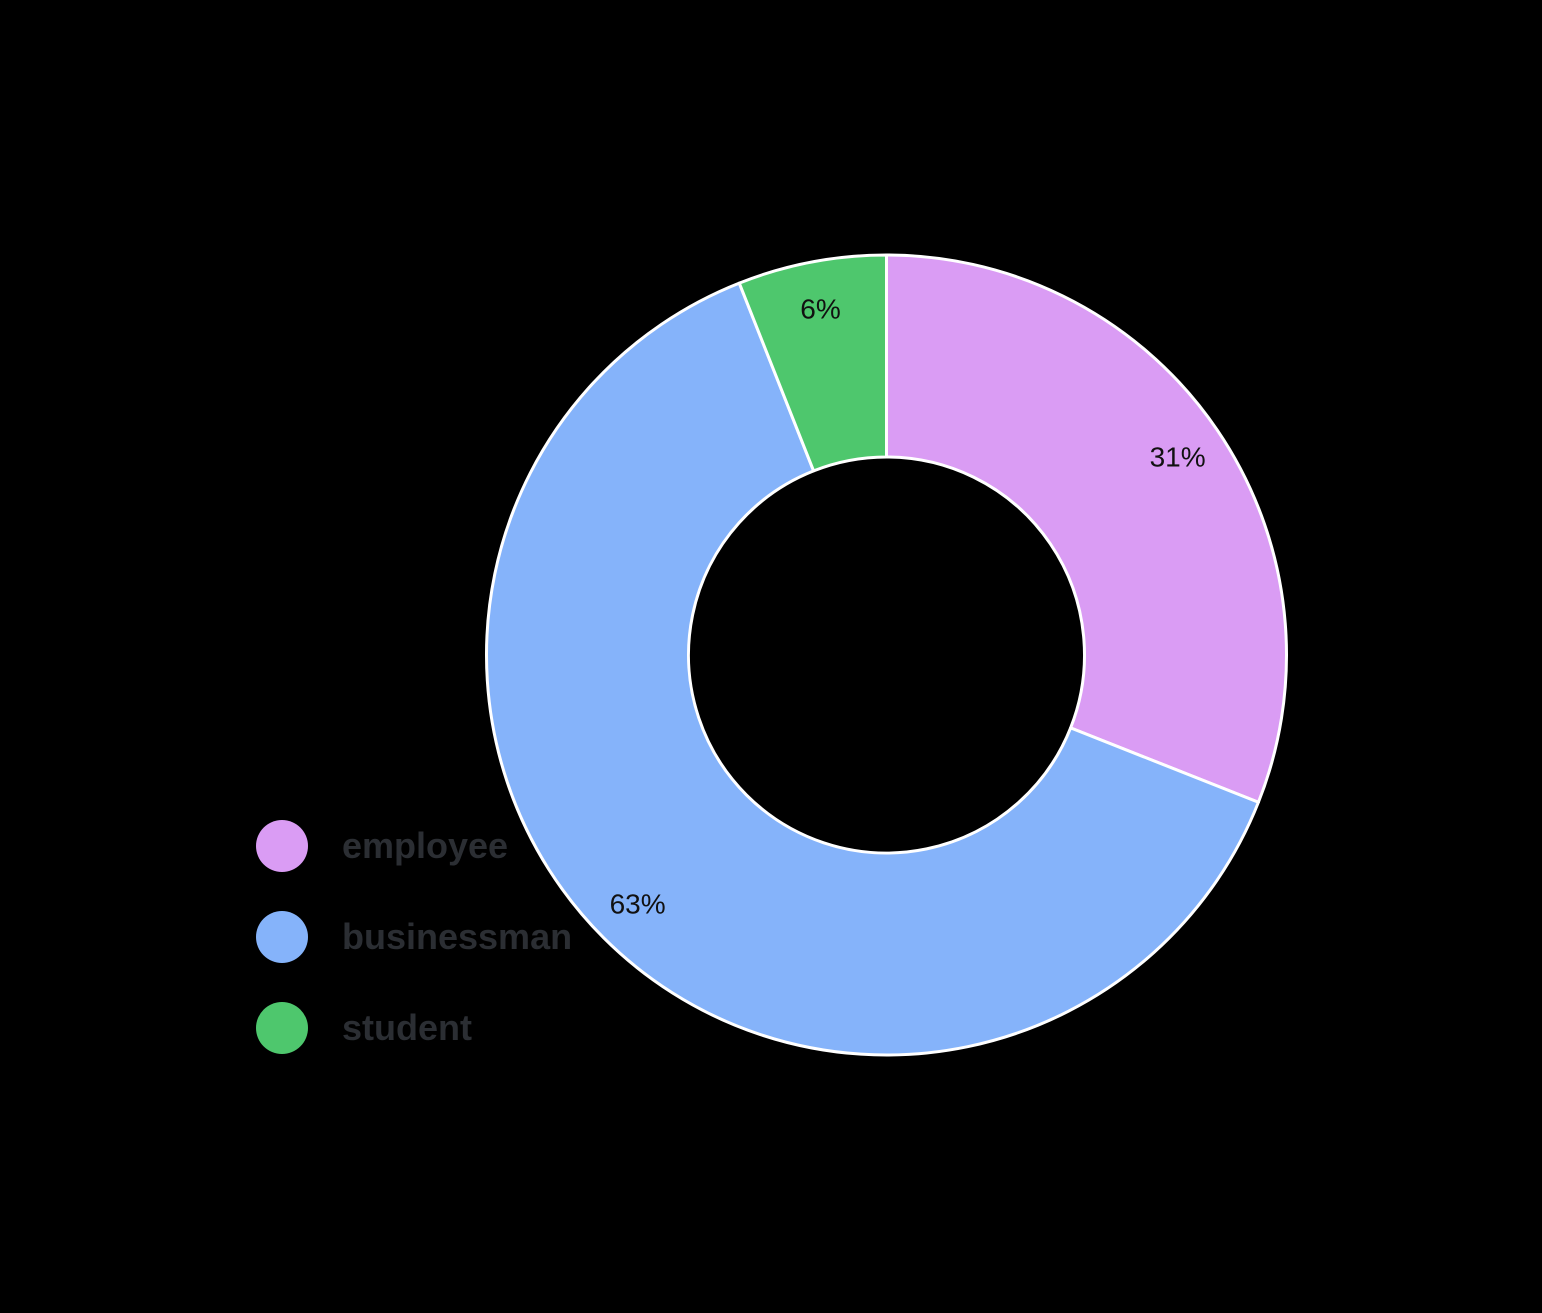  Describe the element at coordinates (457, 936) in the screenshot. I see `legend-label-businessman: businessman` at that location.